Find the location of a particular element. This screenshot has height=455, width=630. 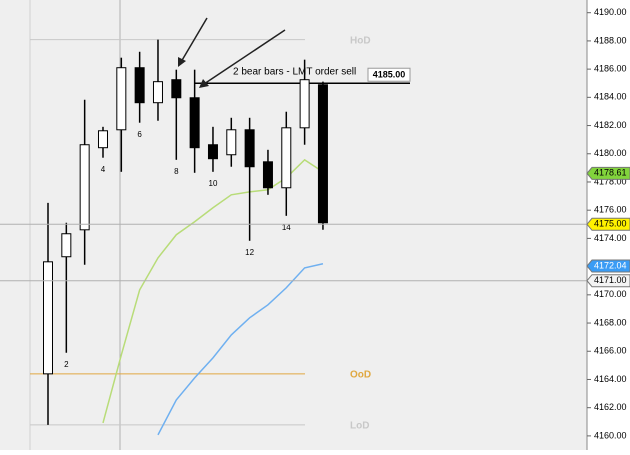

annotation: 2 bear bars - LMT order sell is located at coordinates (294, 72).